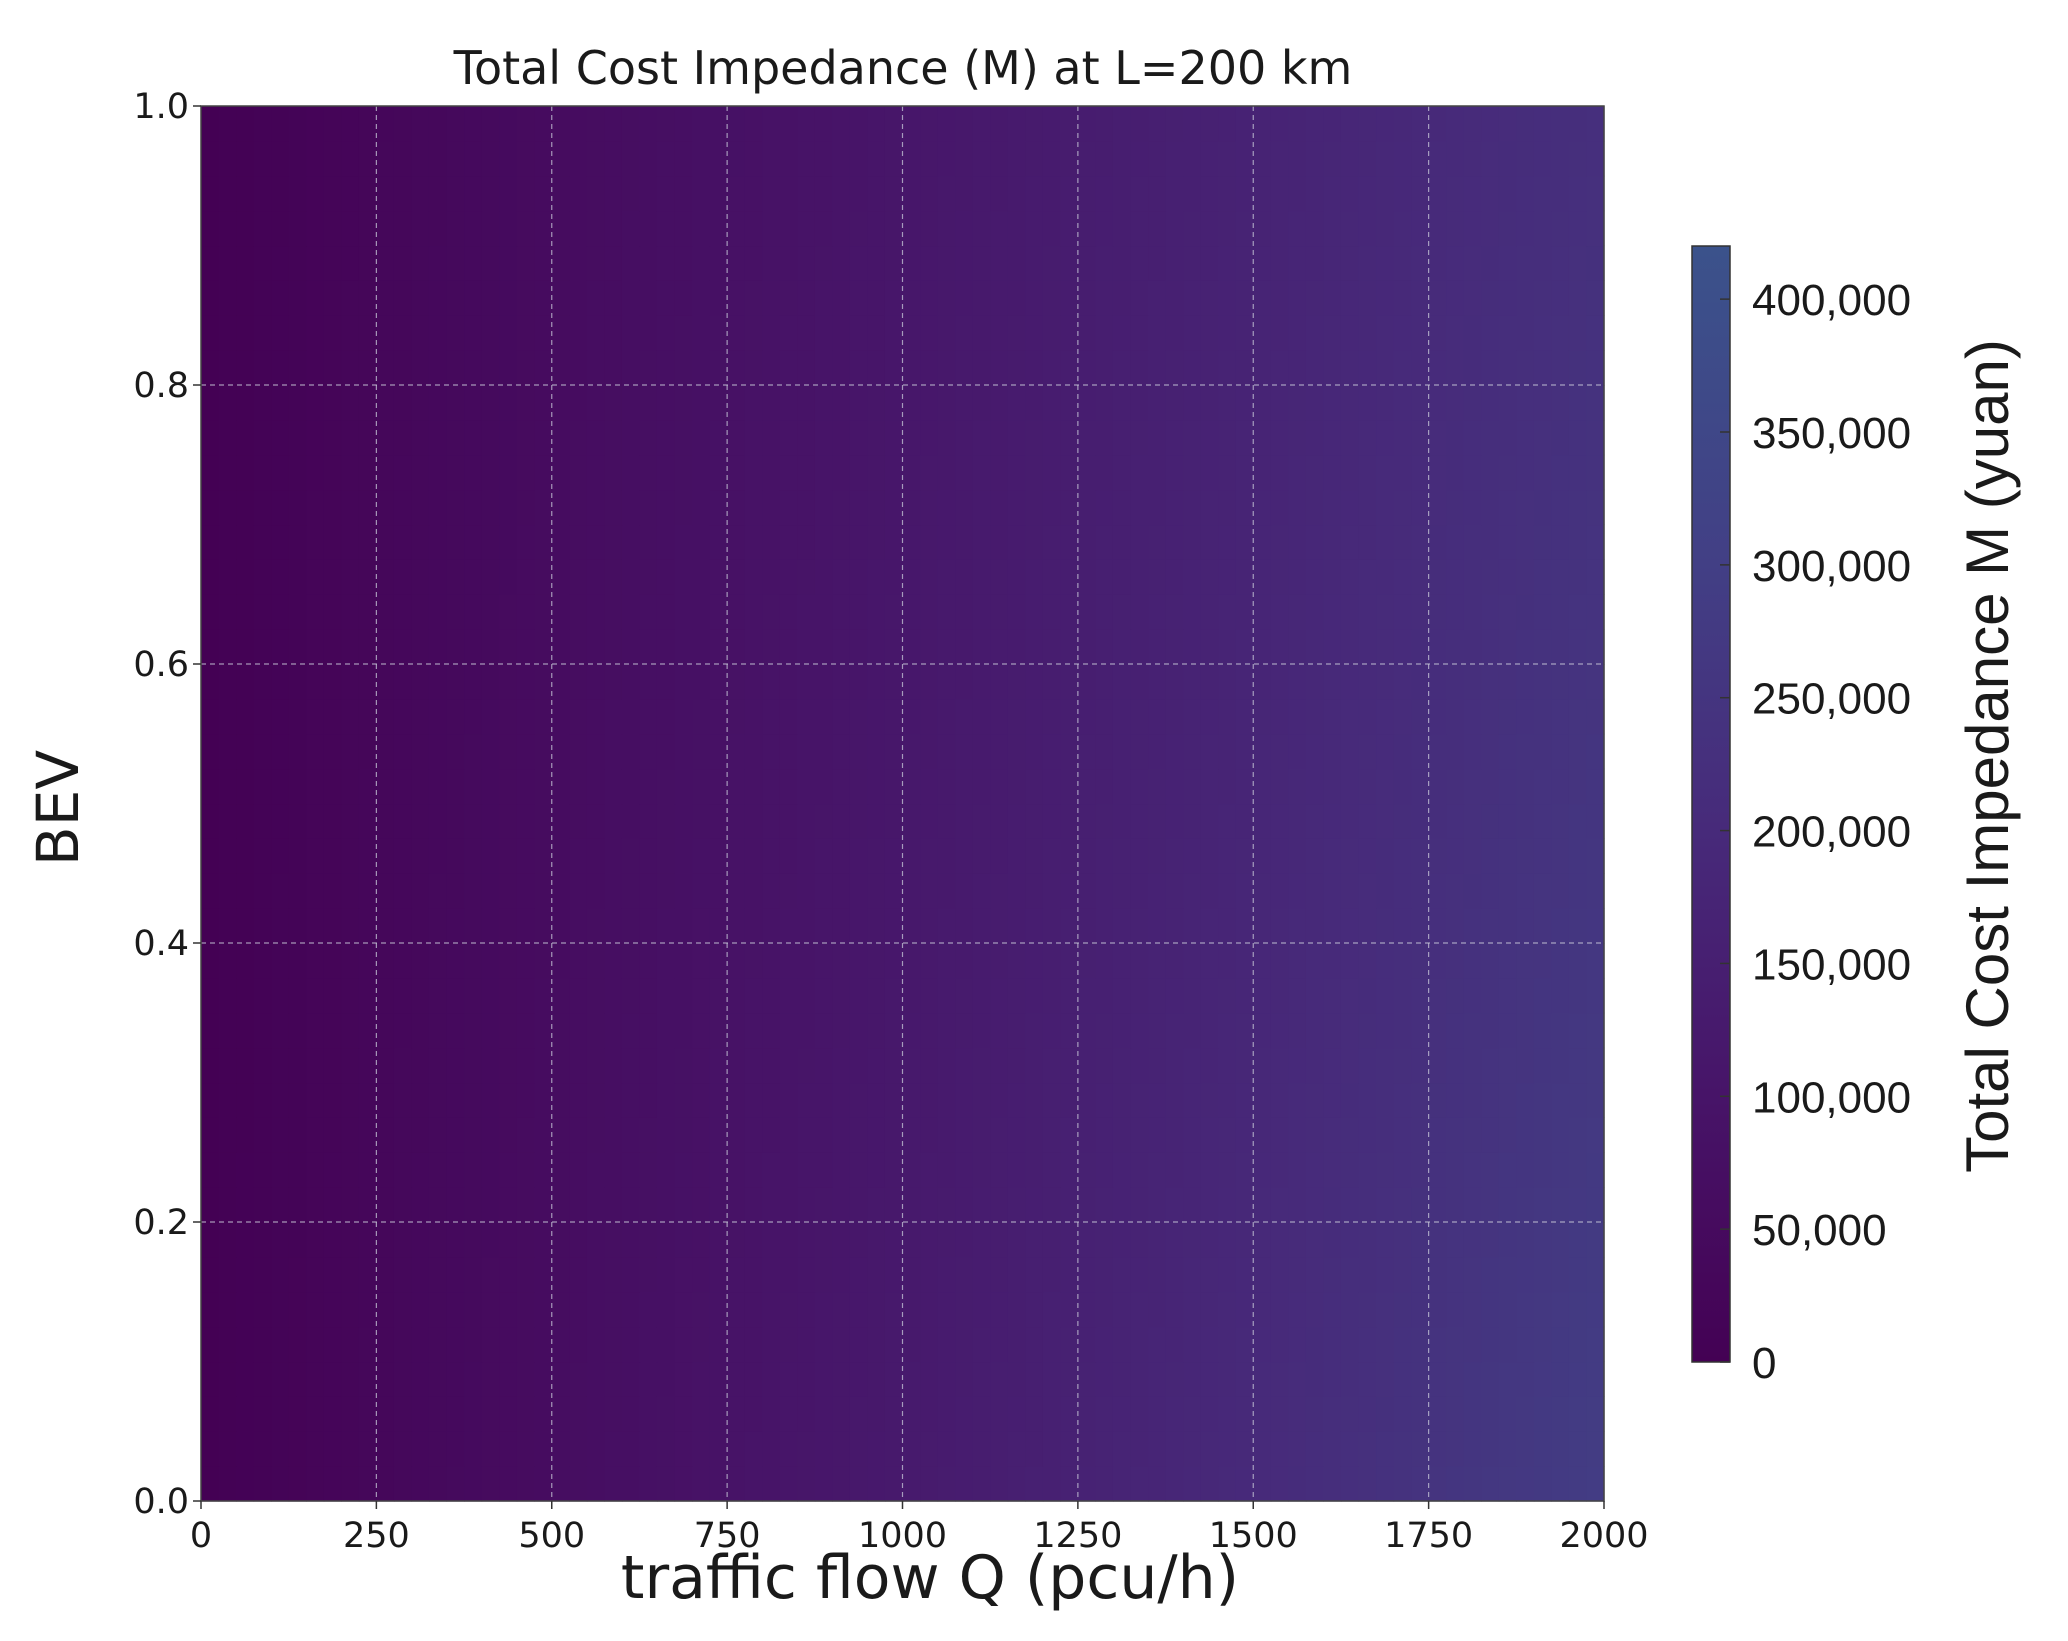  I want to click on x-tick-label: 500, so click(551, 1536).